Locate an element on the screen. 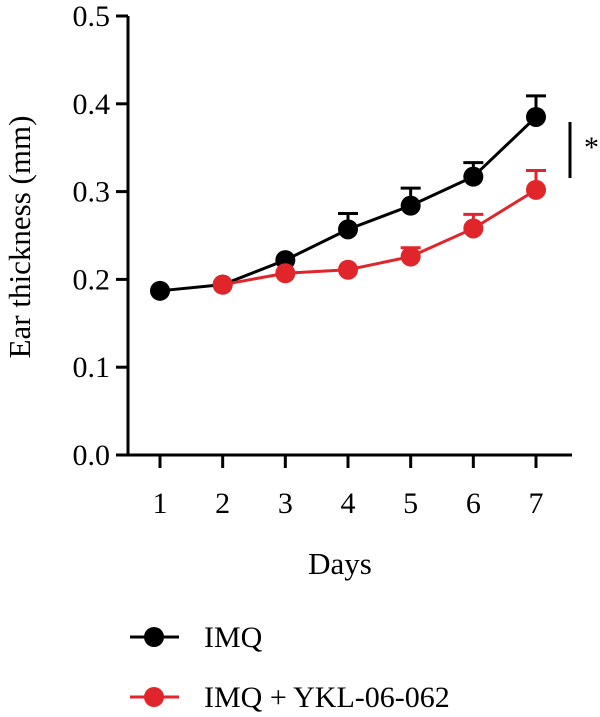  y-tick-label: 0.1 is located at coordinates (92, 367).